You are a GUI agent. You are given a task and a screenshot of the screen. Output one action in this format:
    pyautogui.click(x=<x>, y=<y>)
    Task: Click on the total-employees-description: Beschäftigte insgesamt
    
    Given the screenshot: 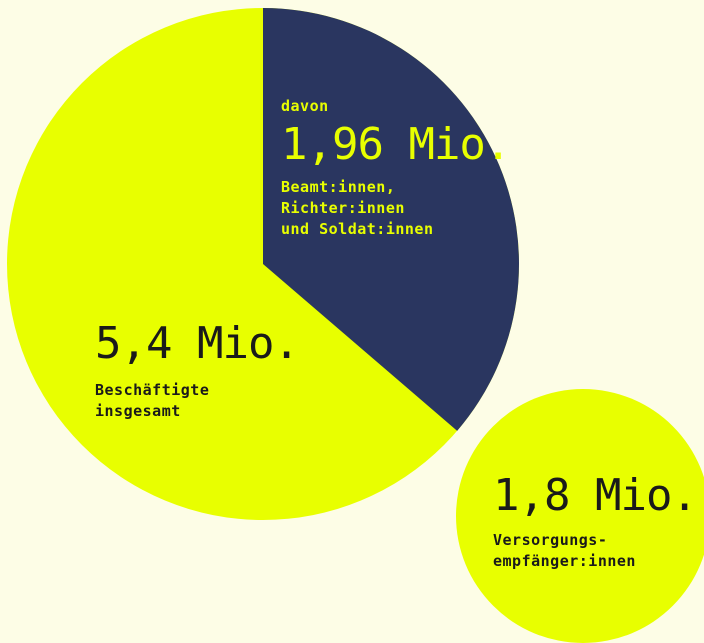 What is the action you would take?
    pyautogui.click(x=152, y=400)
    